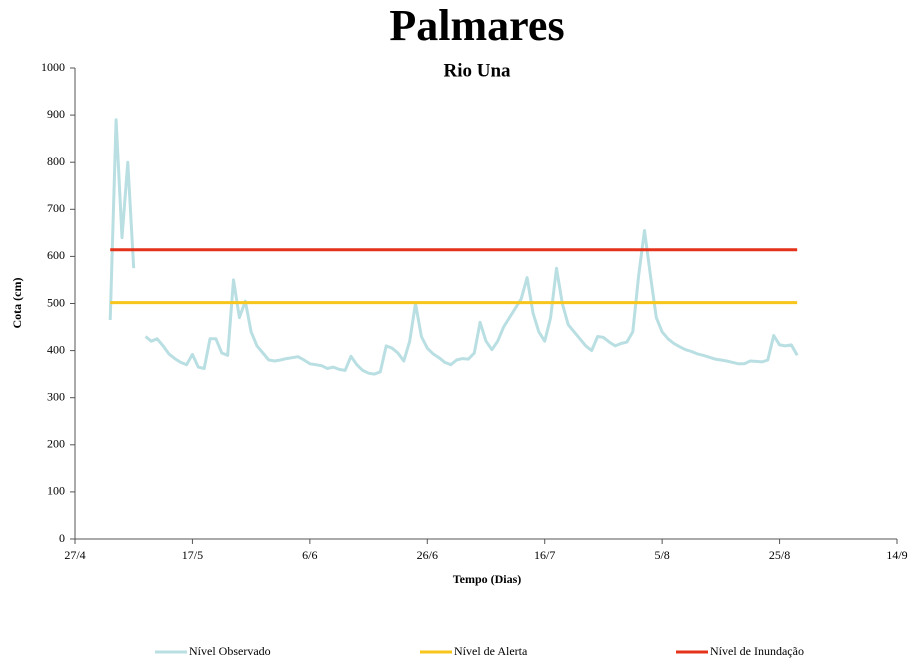 This screenshot has height=661, width=917. What do you see at coordinates (896, 555) in the screenshot?
I see `x-tick-label: 14/9` at bounding box center [896, 555].